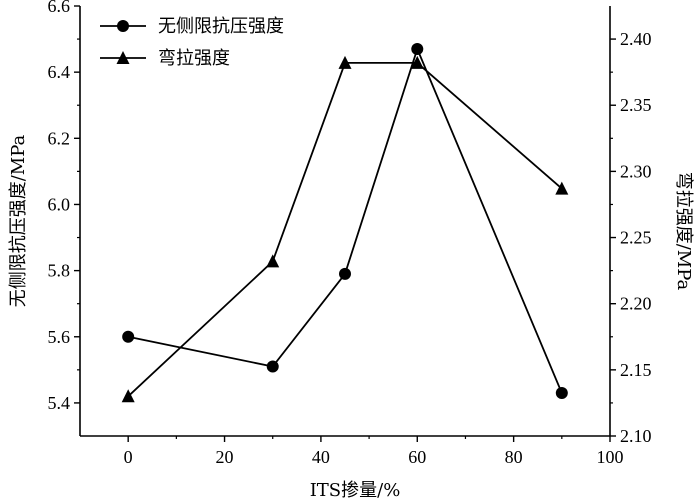 This screenshot has height=504, width=700. I want to click on y-right-tick-label: 2.25, so click(636, 238).